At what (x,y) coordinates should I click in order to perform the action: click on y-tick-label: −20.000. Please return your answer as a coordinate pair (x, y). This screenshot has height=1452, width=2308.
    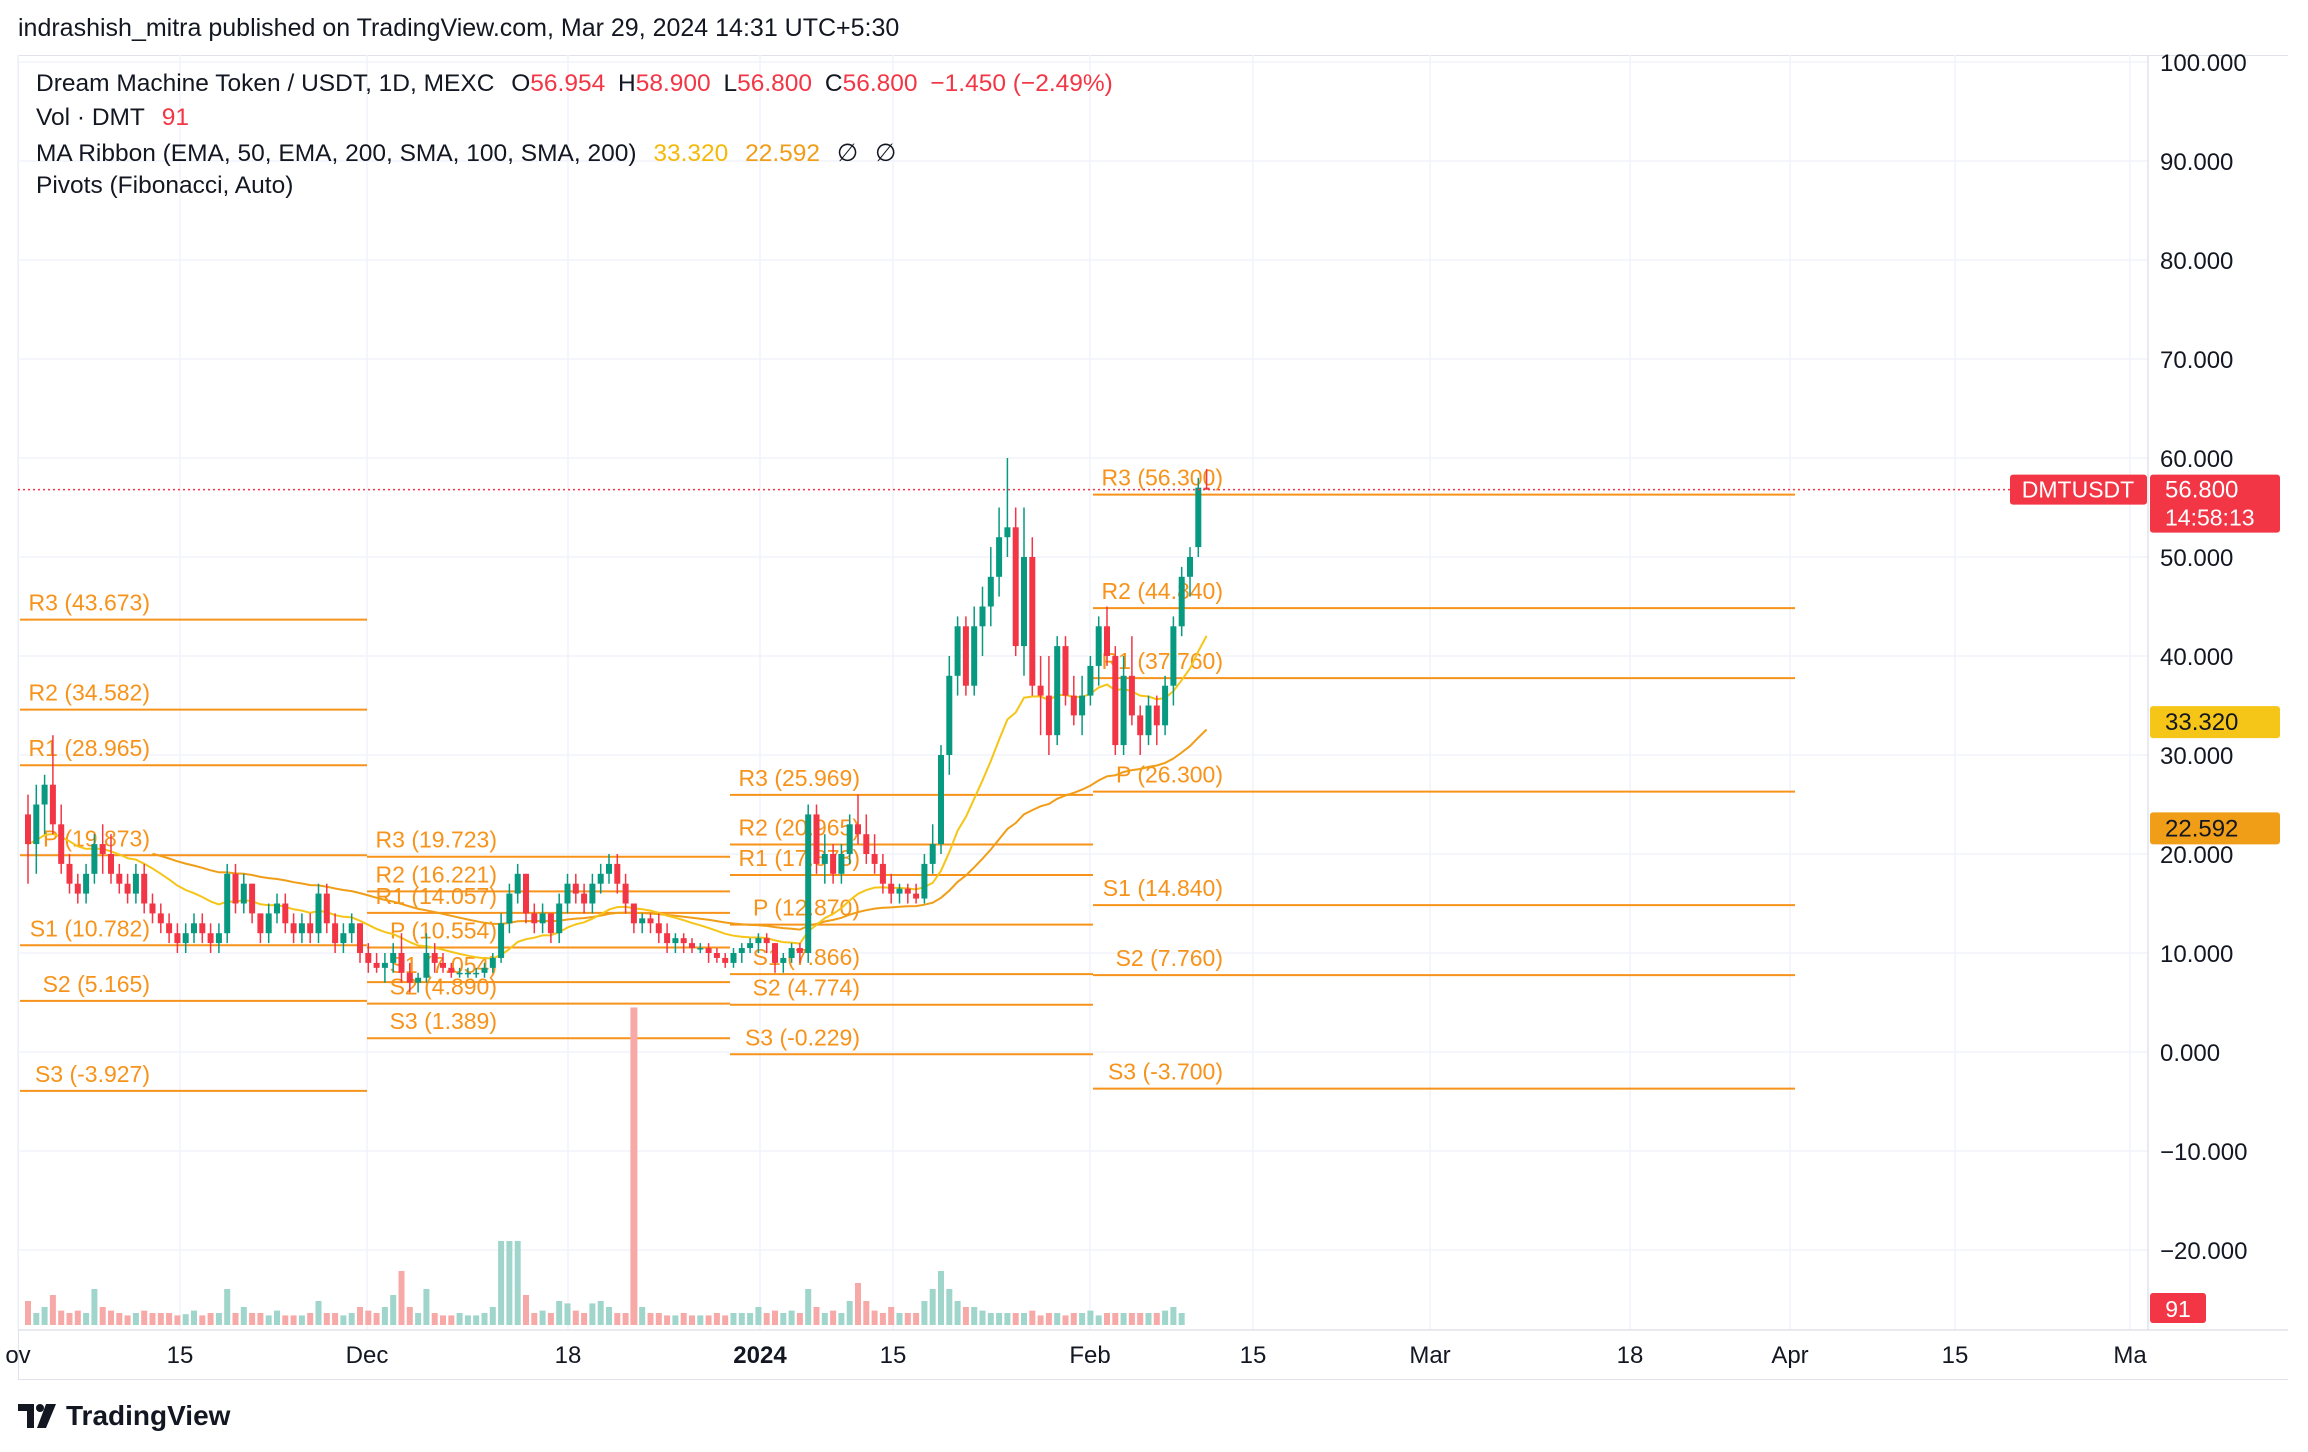
    Looking at the image, I should click on (2203, 1251).